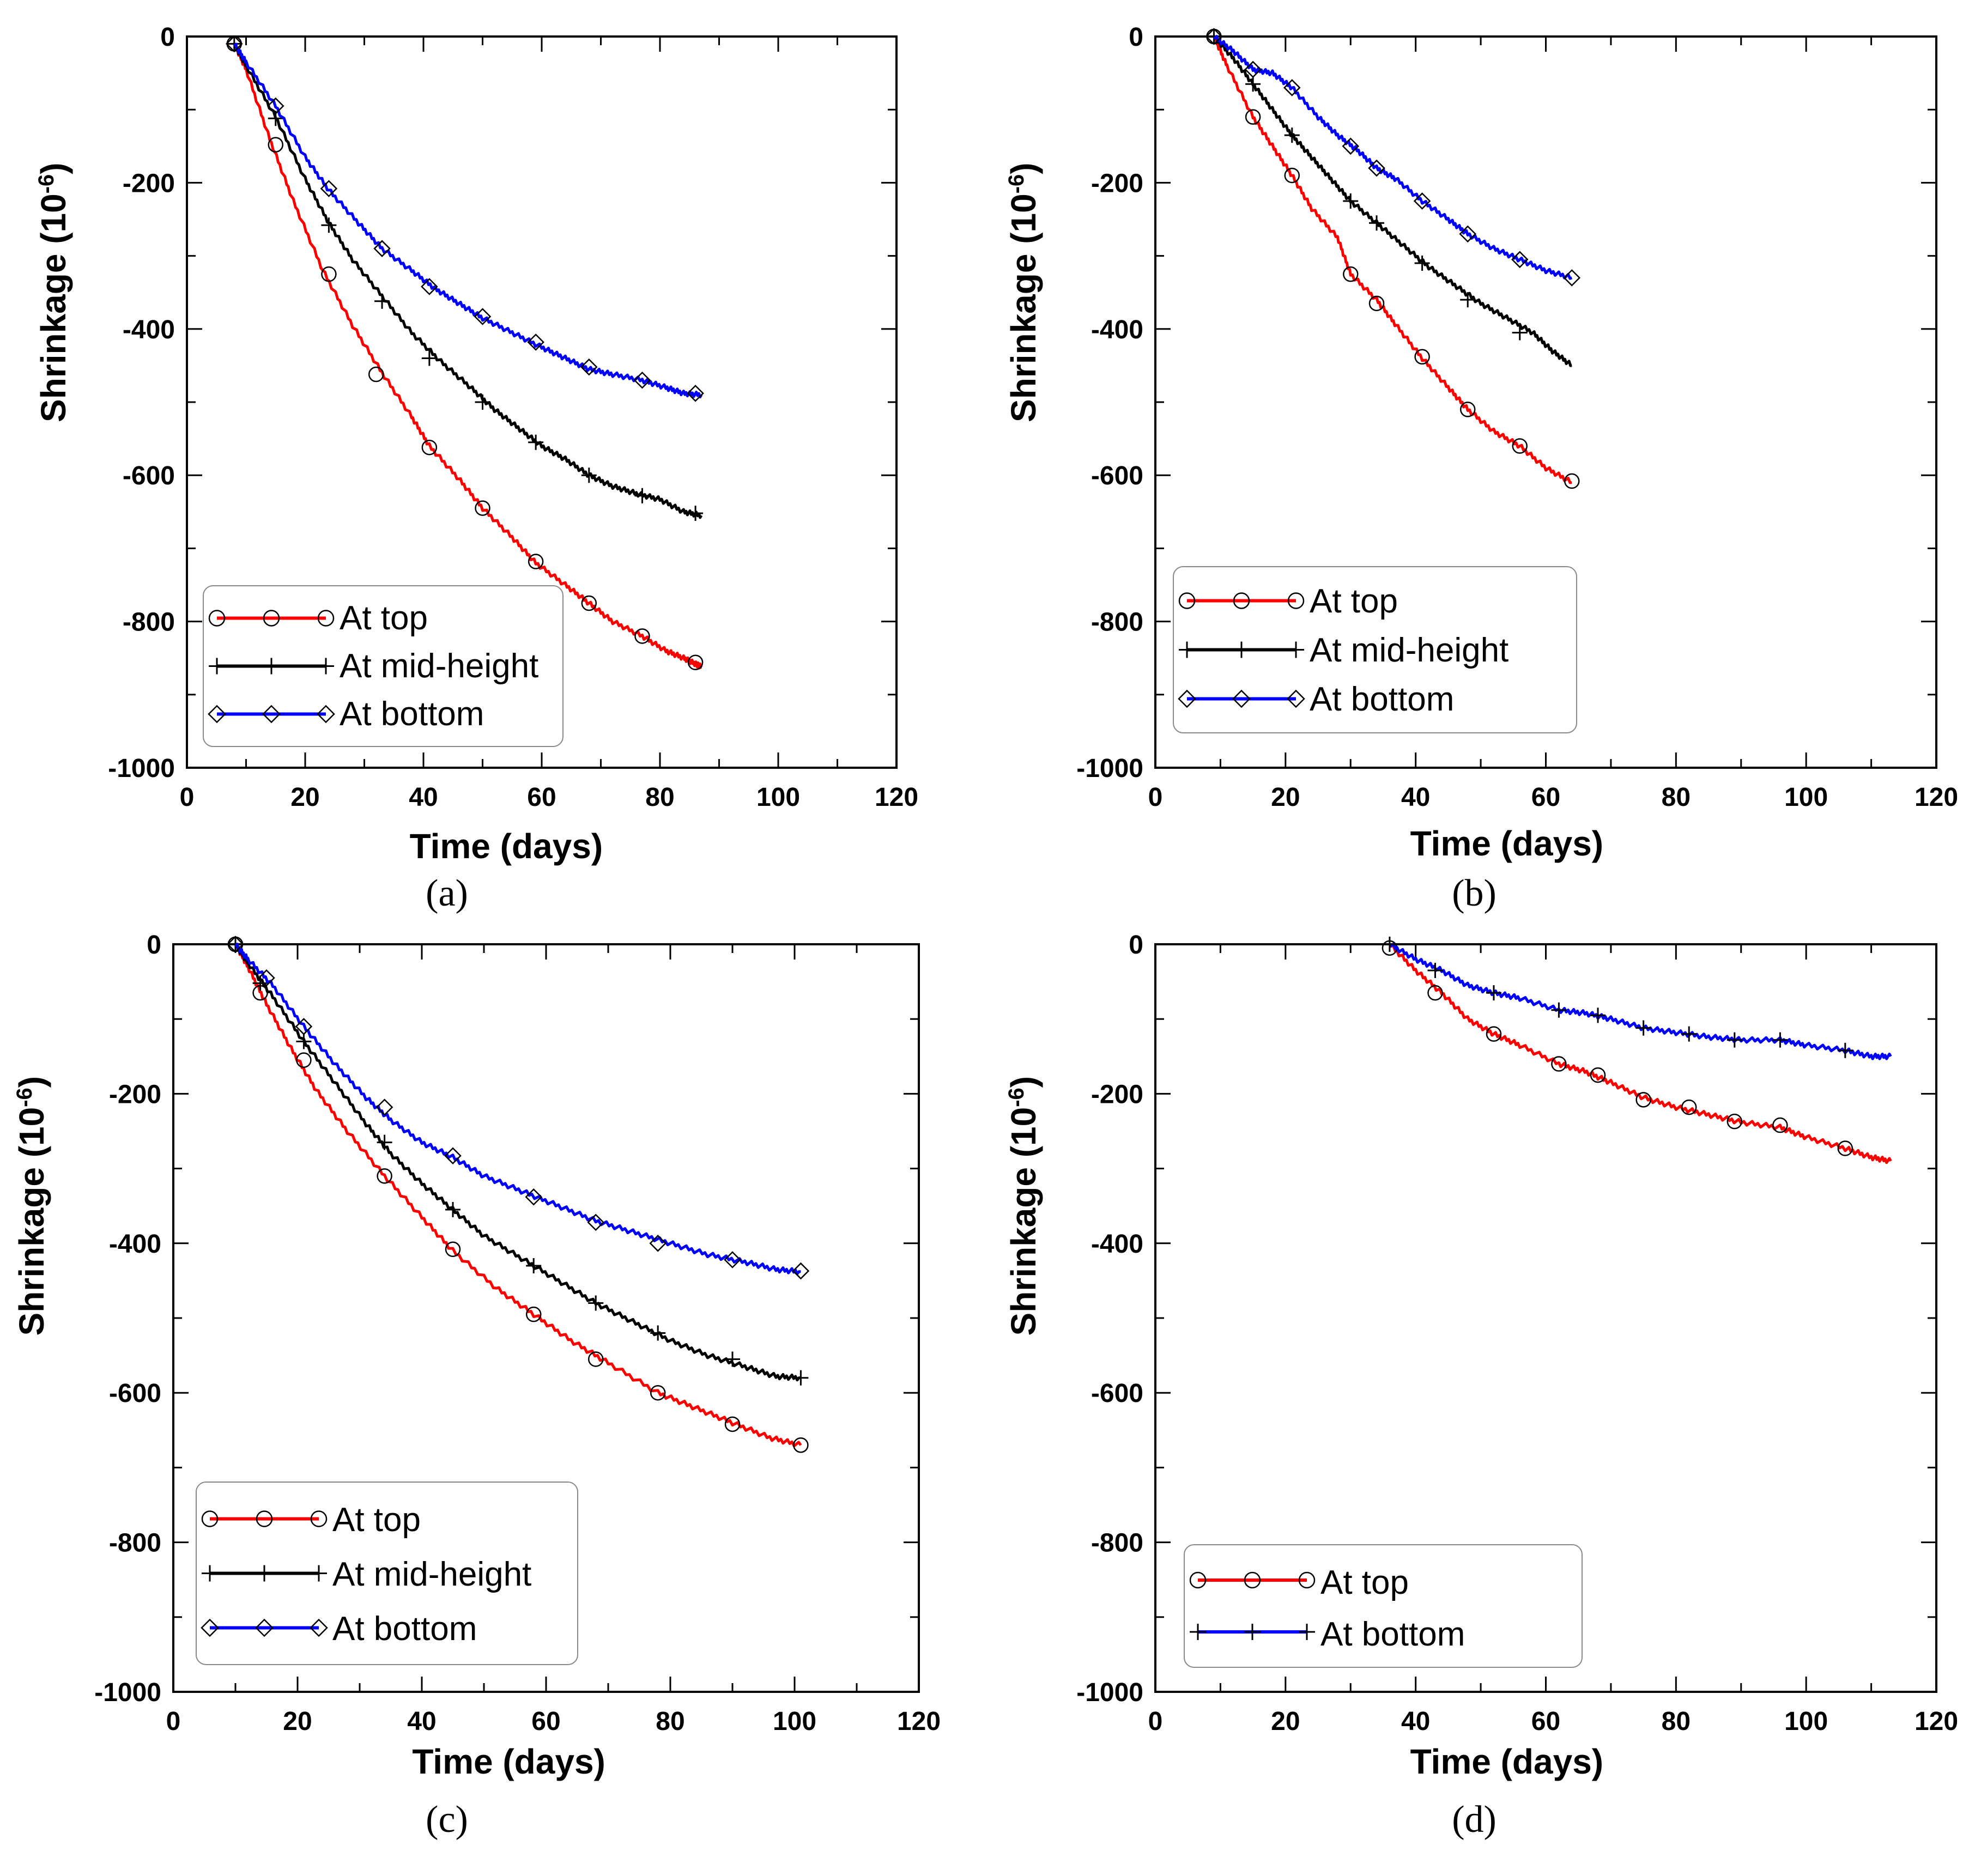 The height and width of the screenshot is (1876, 1981). Describe the element at coordinates (1364, 1582) in the screenshot. I see `legend-label-top-d: At top` at that location.